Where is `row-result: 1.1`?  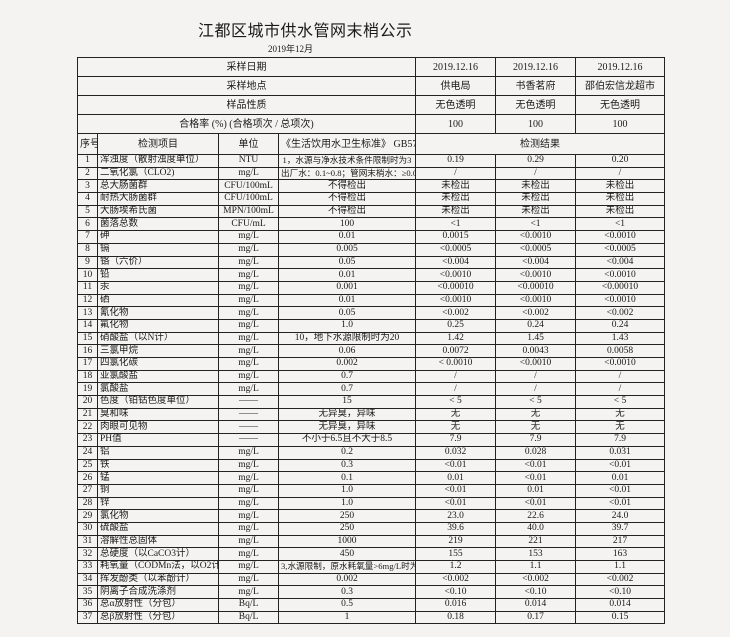
row-result: 1.1 is located at coordinates (535, 567).